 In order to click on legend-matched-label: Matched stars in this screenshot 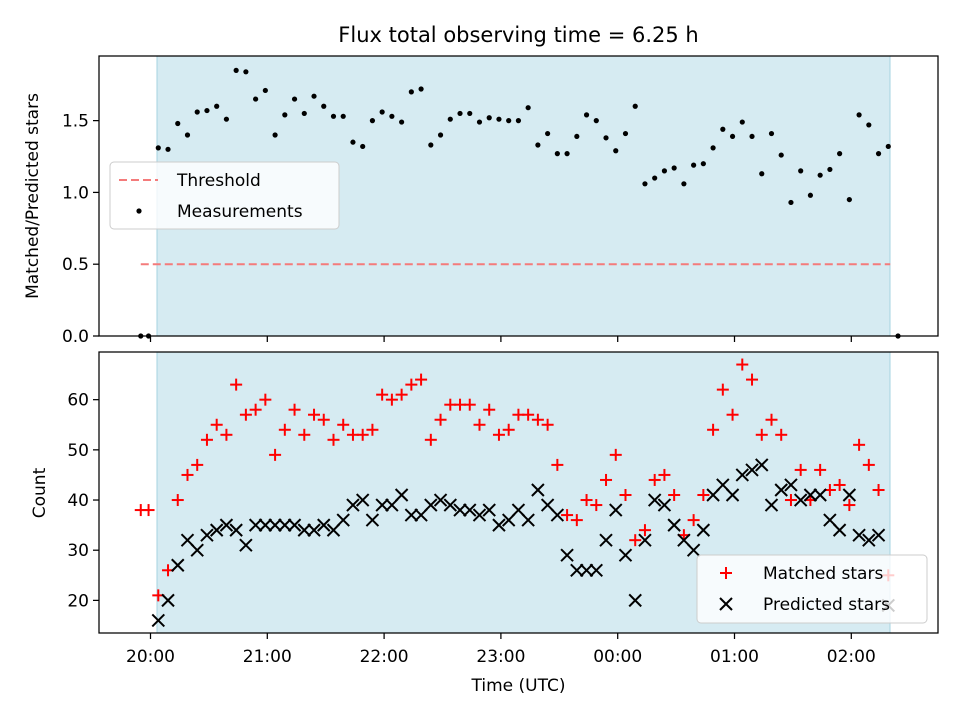, I will do `click(823, 574)`.